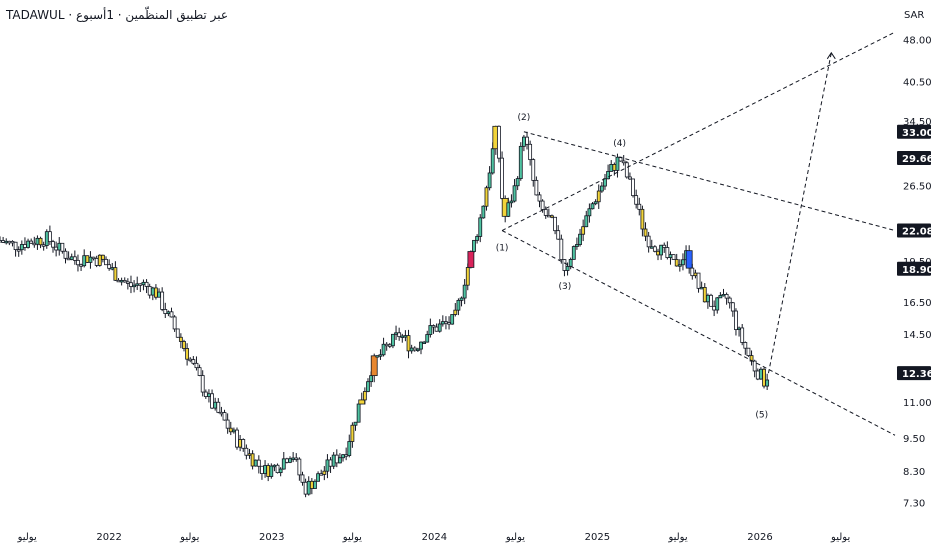 This screenshot has height=550, width=932. Describe the element at coordinates (917, 82) in the screenshot. I see `y-tick-label: 40.50` at that location.